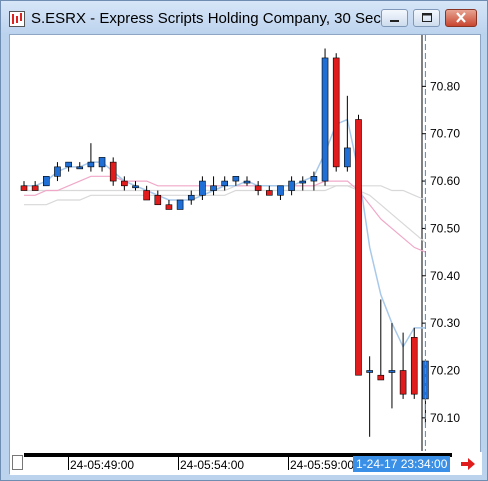 The width and height of the screenshot is (488, 481). What do you see at coordinates (394, 21) in the screenshot?
I see `minimize-icon` at bounding box center [394, 21].